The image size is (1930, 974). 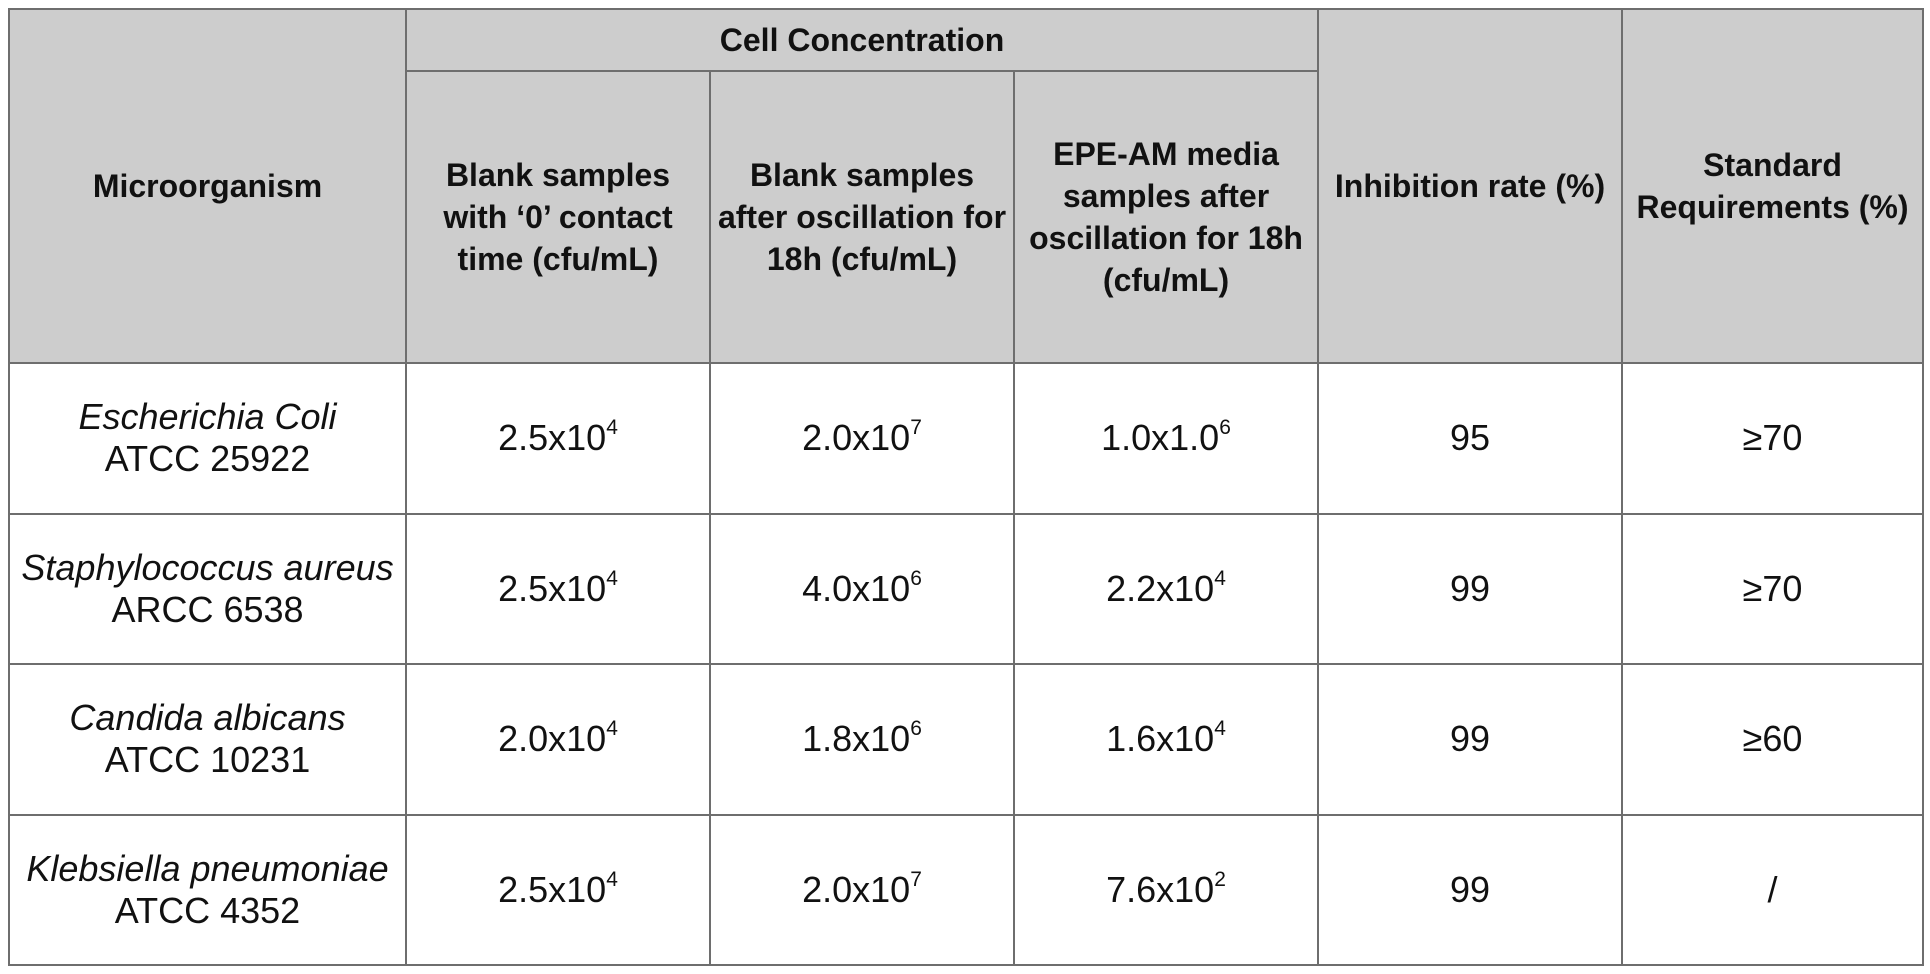 I want to click on organism-name: Candida albicans, so click(x=207, y=718).